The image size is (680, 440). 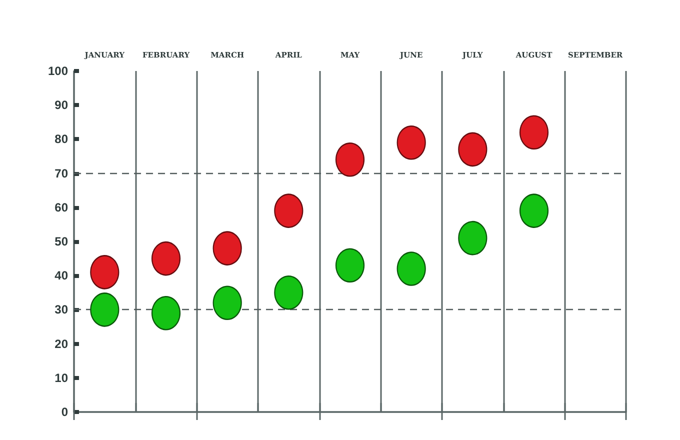 I want to click on y-tick-label: 10, so click(x=61, y=377).